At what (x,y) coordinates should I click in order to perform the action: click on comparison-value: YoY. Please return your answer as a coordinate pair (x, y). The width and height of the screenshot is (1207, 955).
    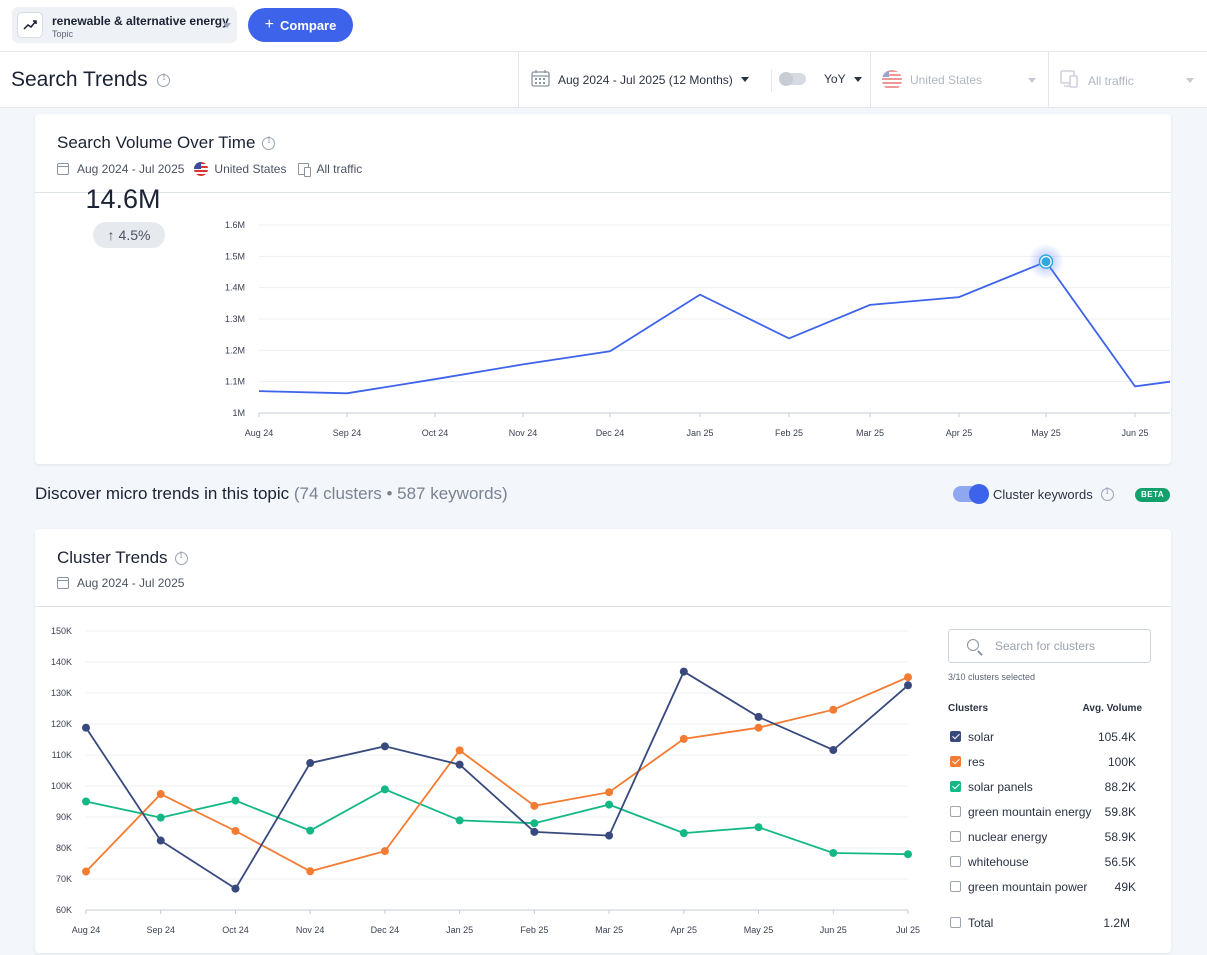
    Looking at the image, I should click on (835, 79).